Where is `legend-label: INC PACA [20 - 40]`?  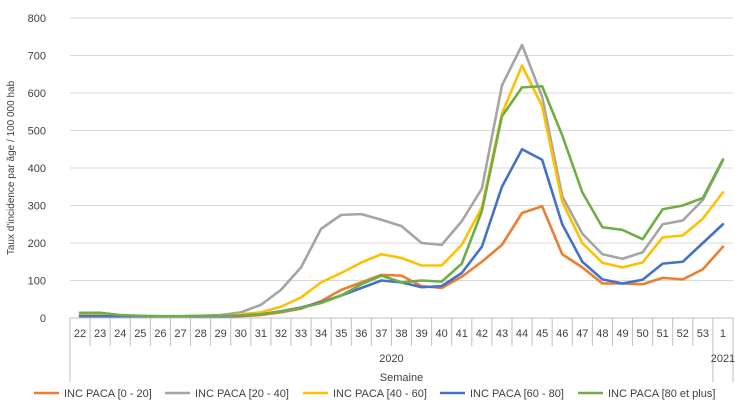
legend-label: INC PACA [20 - 40] is located at coordinates (242, 394).